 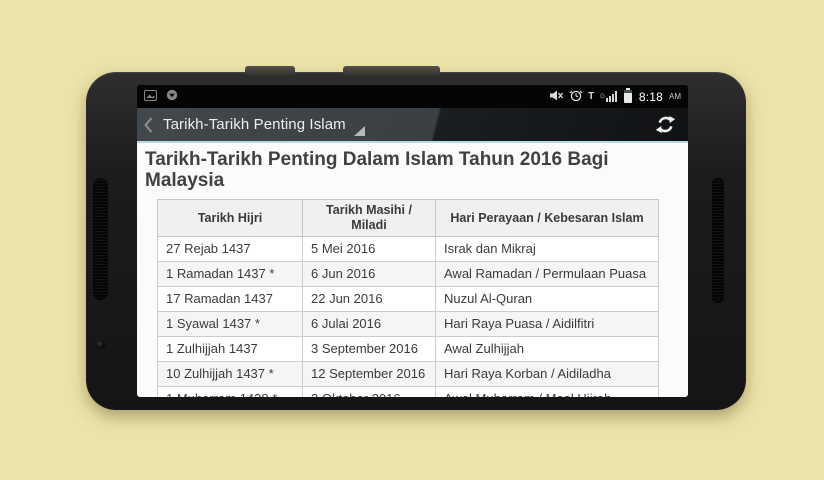 What do you see at coordinates (547, 324) in the screenshot?
I see `cell-perayaan: Hari Raya Puasa / Aidilfitri` at bounding box center [547, 324].